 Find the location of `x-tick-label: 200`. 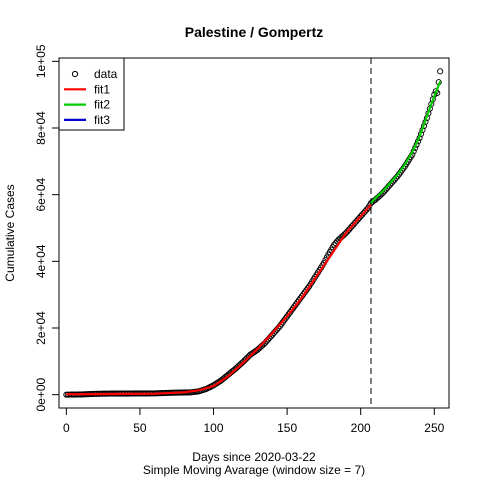

x-tick-label: 200 is located at coordinates (361, 428).